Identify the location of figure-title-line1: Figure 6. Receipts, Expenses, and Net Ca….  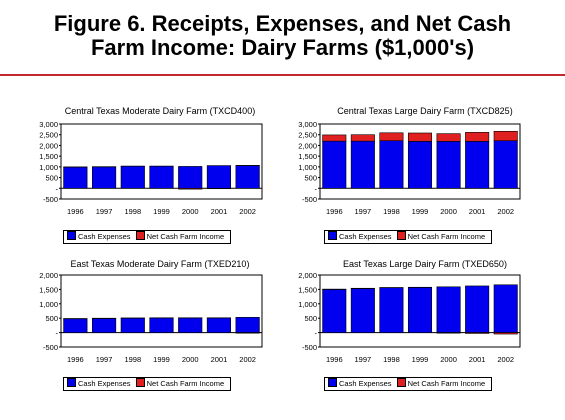
(282, 23).